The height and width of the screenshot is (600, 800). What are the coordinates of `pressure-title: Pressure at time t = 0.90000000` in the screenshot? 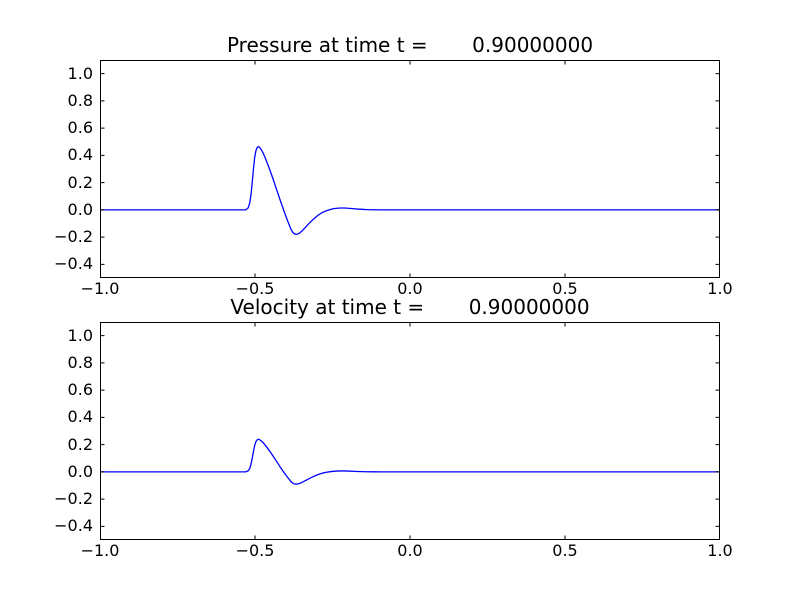 It's located at (410, 45).